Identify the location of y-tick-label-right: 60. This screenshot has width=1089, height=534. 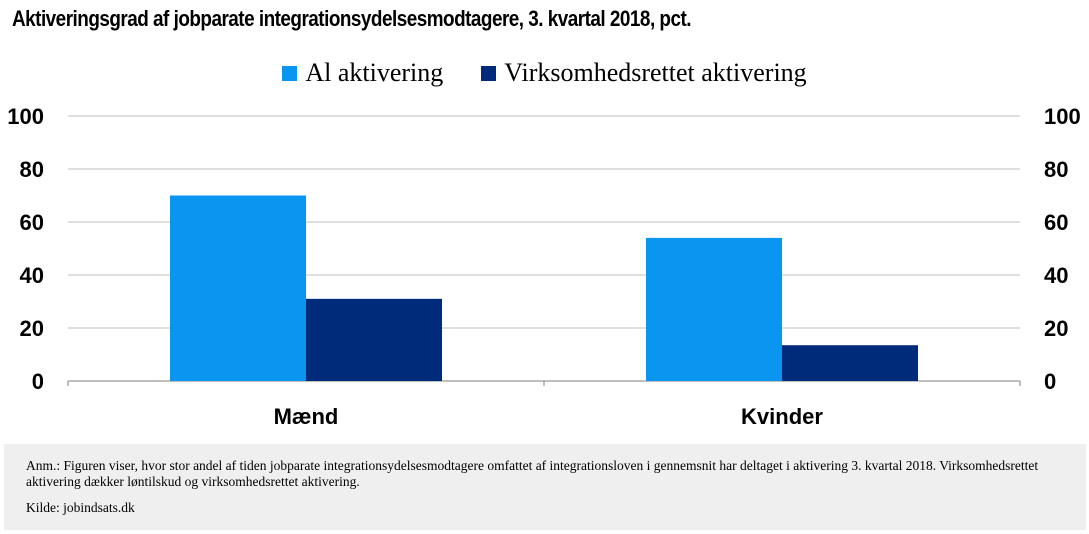
(1056, 222).